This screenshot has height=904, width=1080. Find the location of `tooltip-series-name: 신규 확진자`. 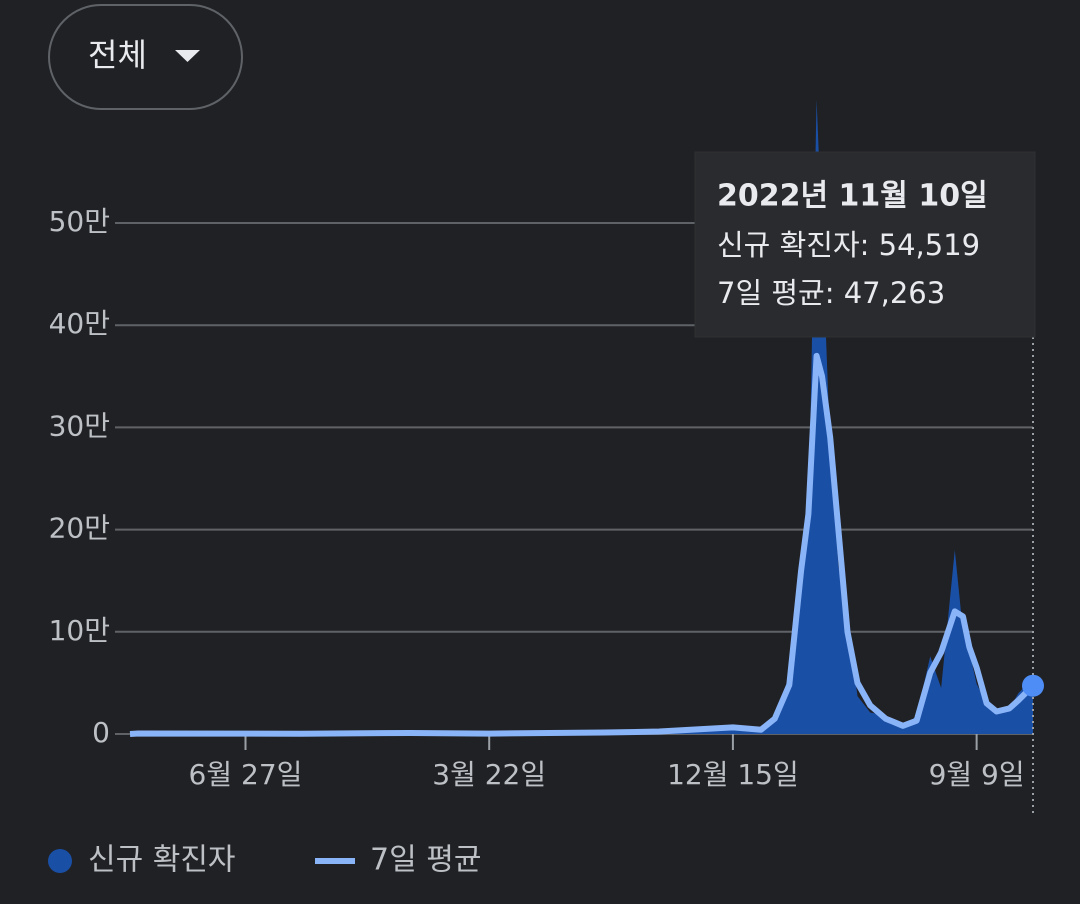

tooltip-series-name: 신규 확진자 is located at coordinates (788, 245).